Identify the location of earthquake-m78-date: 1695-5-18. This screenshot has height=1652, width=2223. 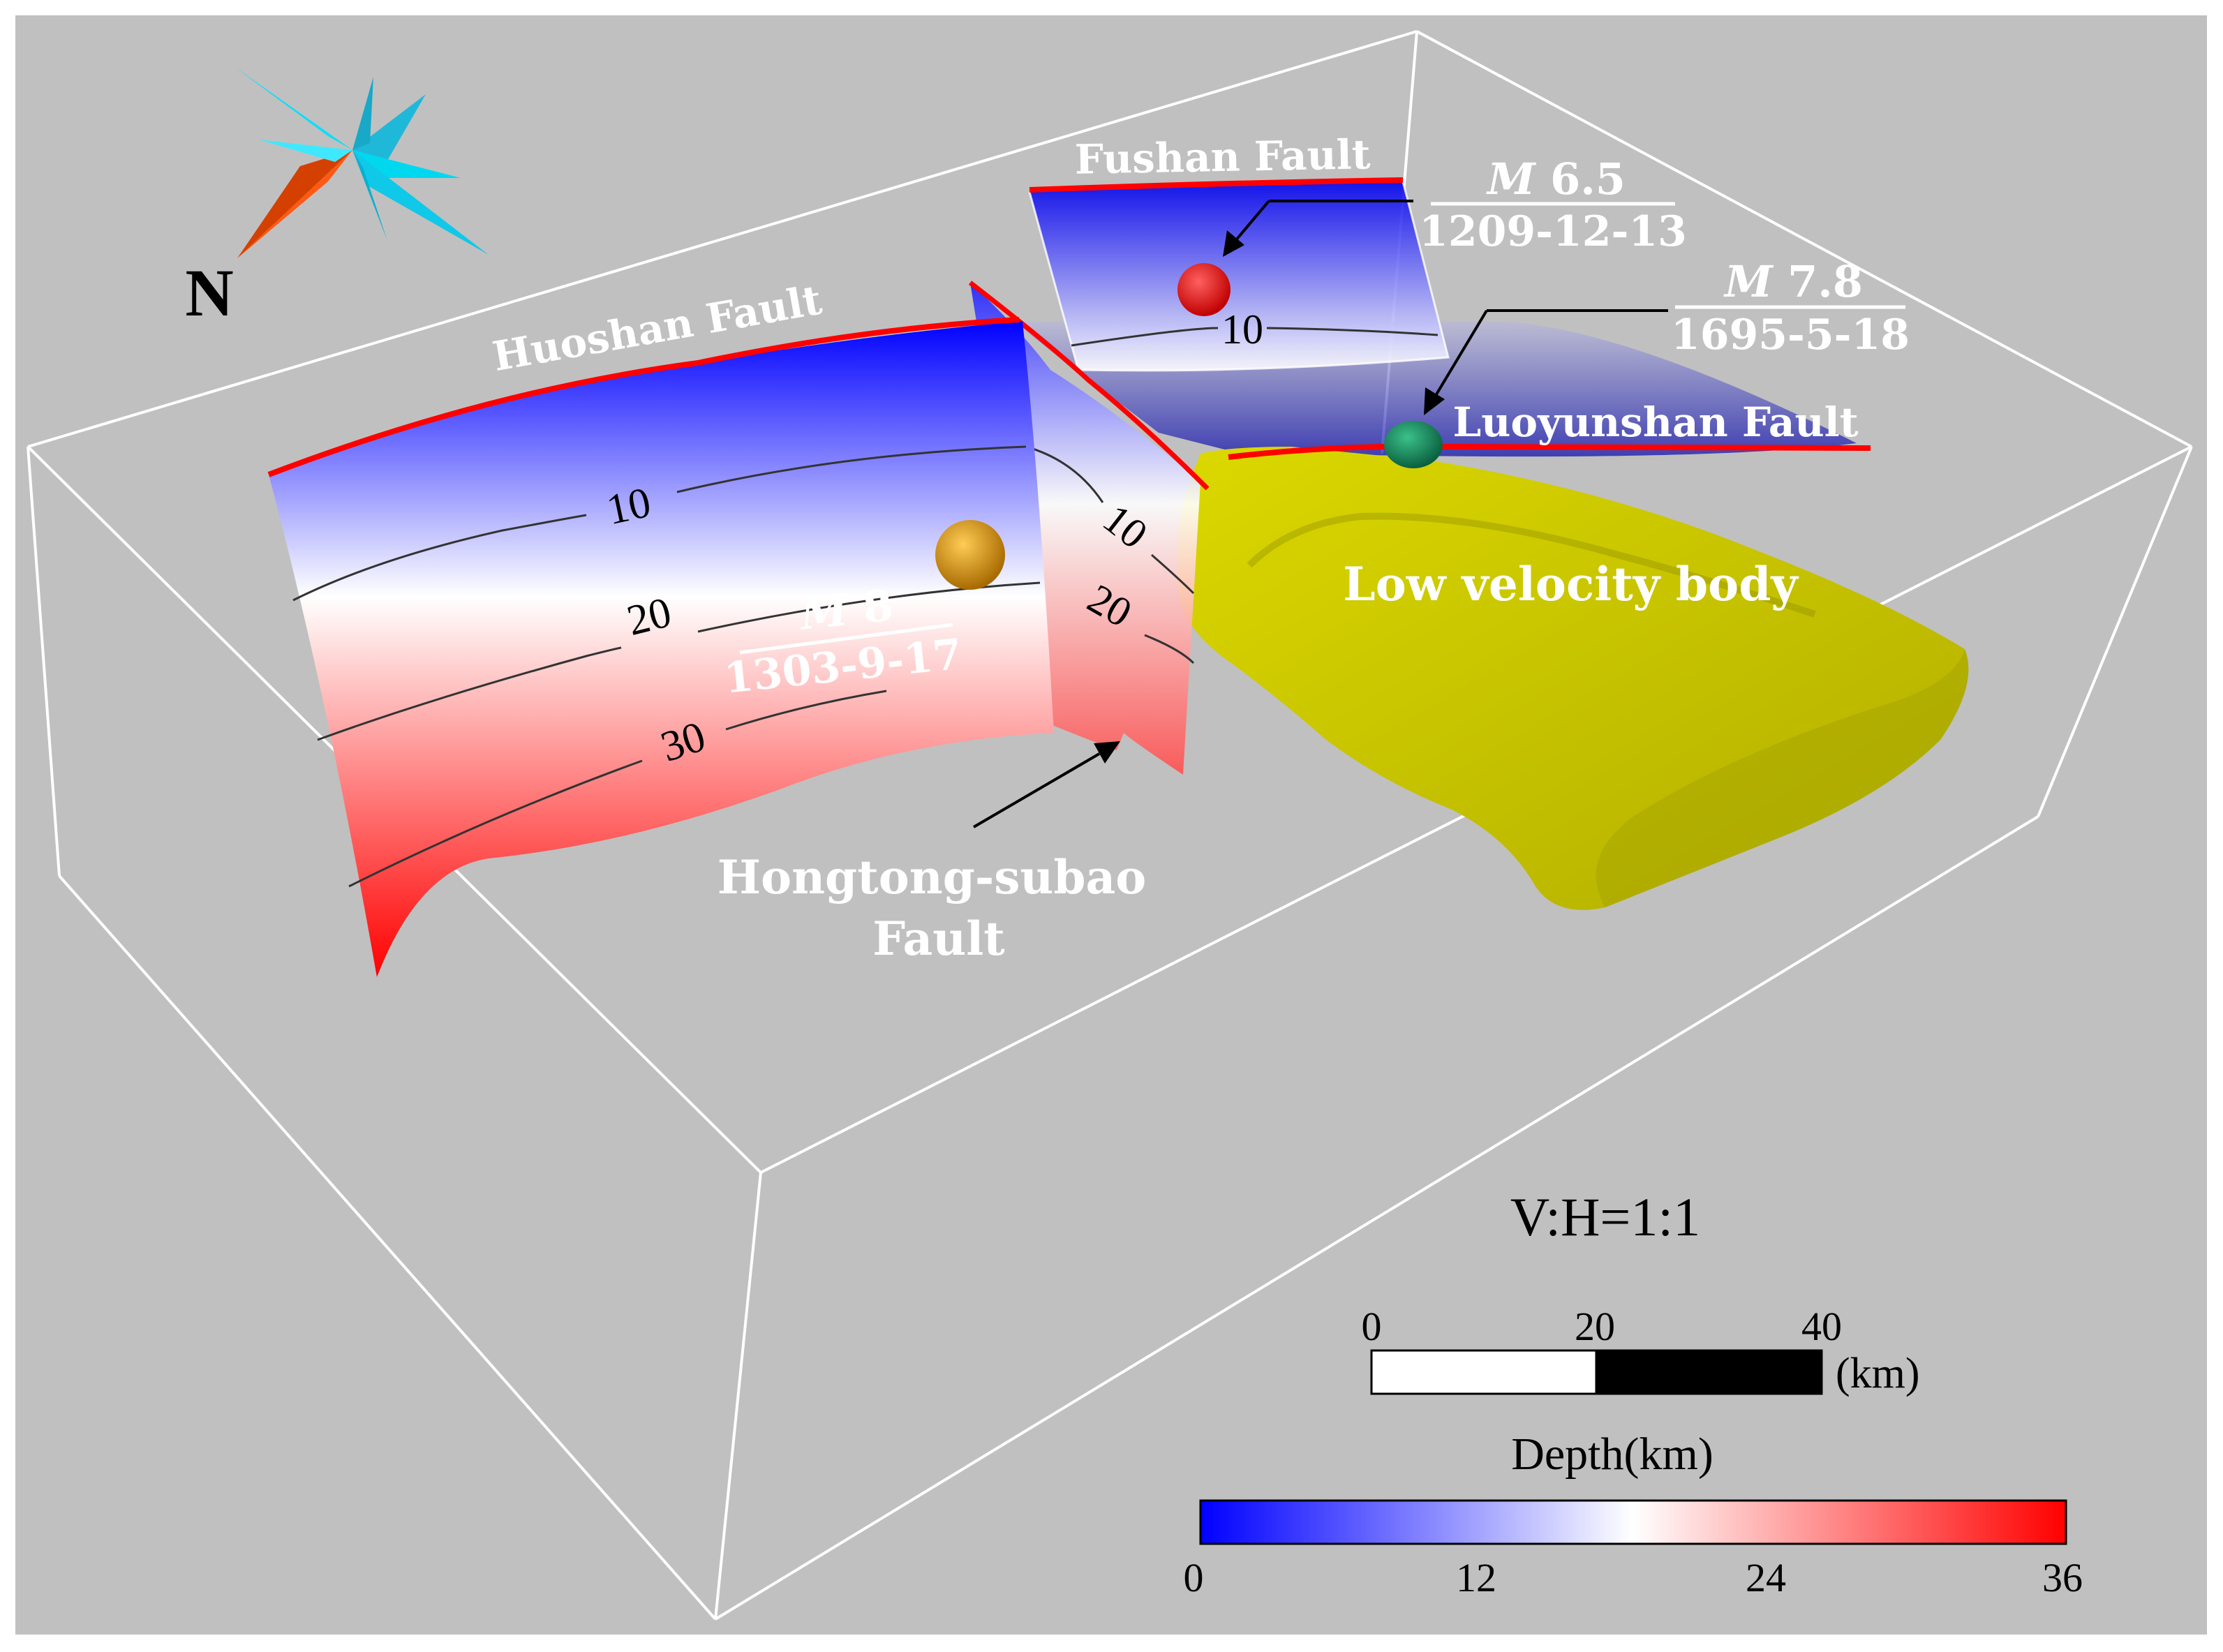
(1791, 335).